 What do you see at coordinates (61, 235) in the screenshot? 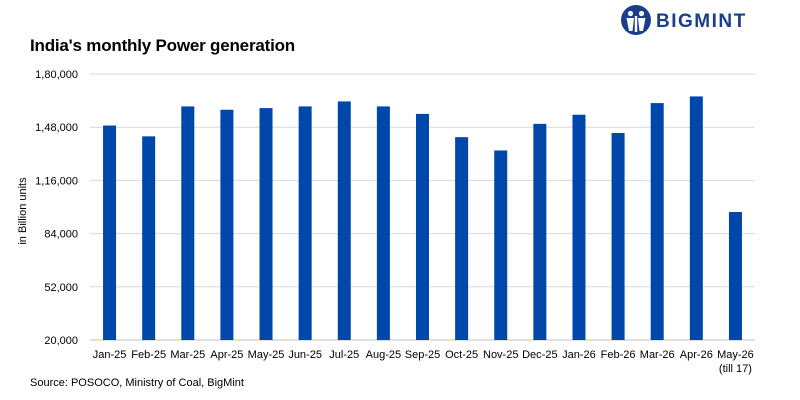
I see `y-tick-label: 84,000` at bounding box center [61, 235].